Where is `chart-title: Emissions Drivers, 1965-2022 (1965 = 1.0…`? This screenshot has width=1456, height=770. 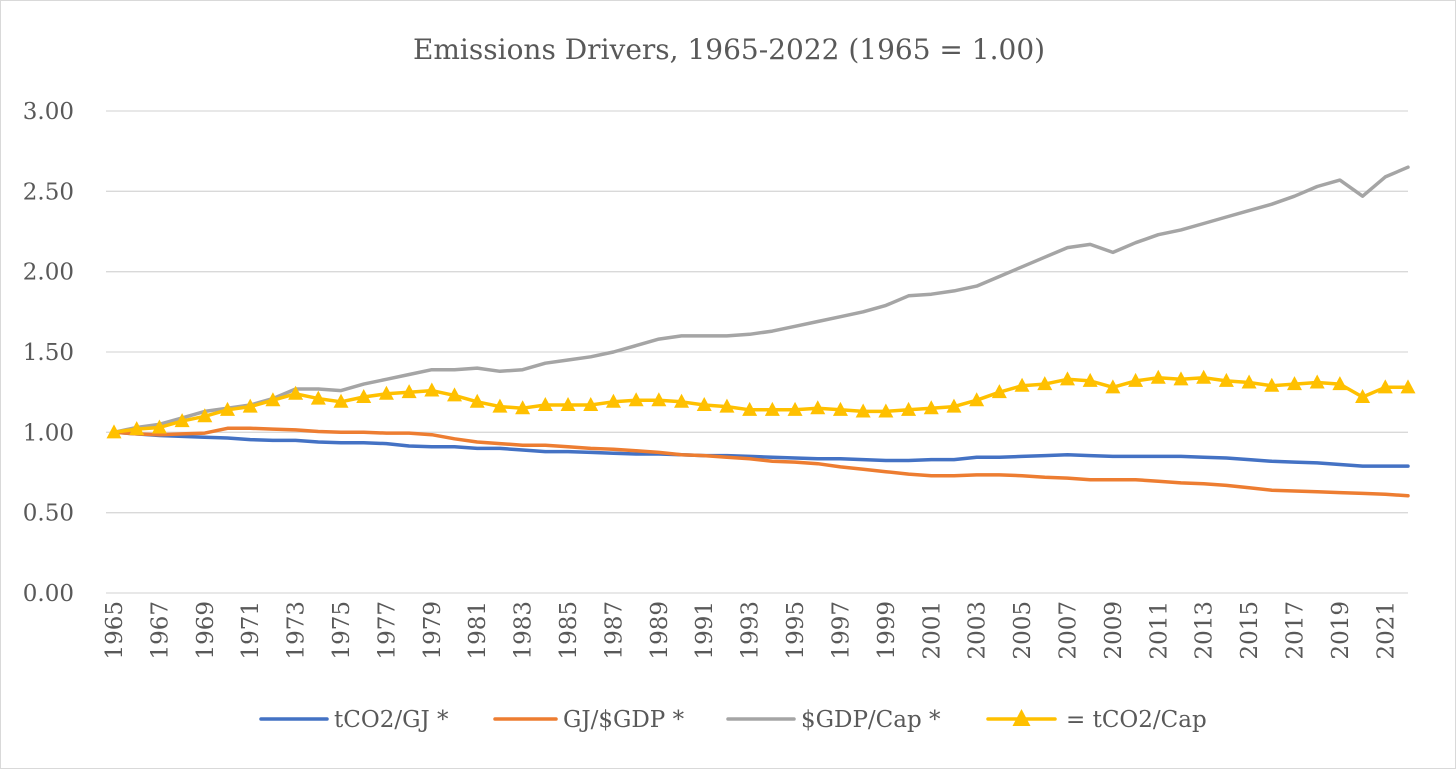 chart-title: Emissions Drivers, 1965-2022 (1965 = 1.0… is located at coordinates (729, 49).